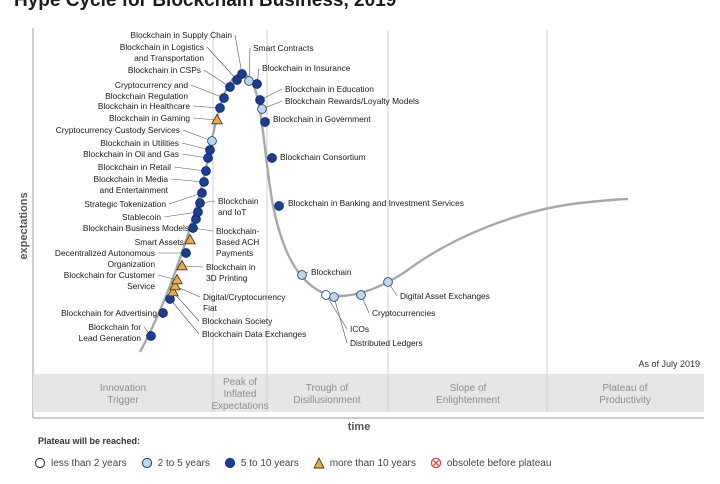 Image resolution: width=720 pixels, height=484 pixels. Describe the element at coordinates (230, 87) in the screenshot. I see `point-blockchain-in-csps` at that location.